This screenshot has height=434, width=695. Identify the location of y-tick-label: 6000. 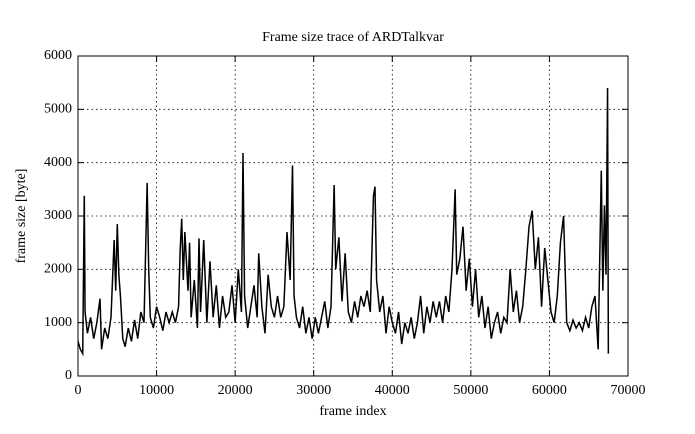
(58, 55).